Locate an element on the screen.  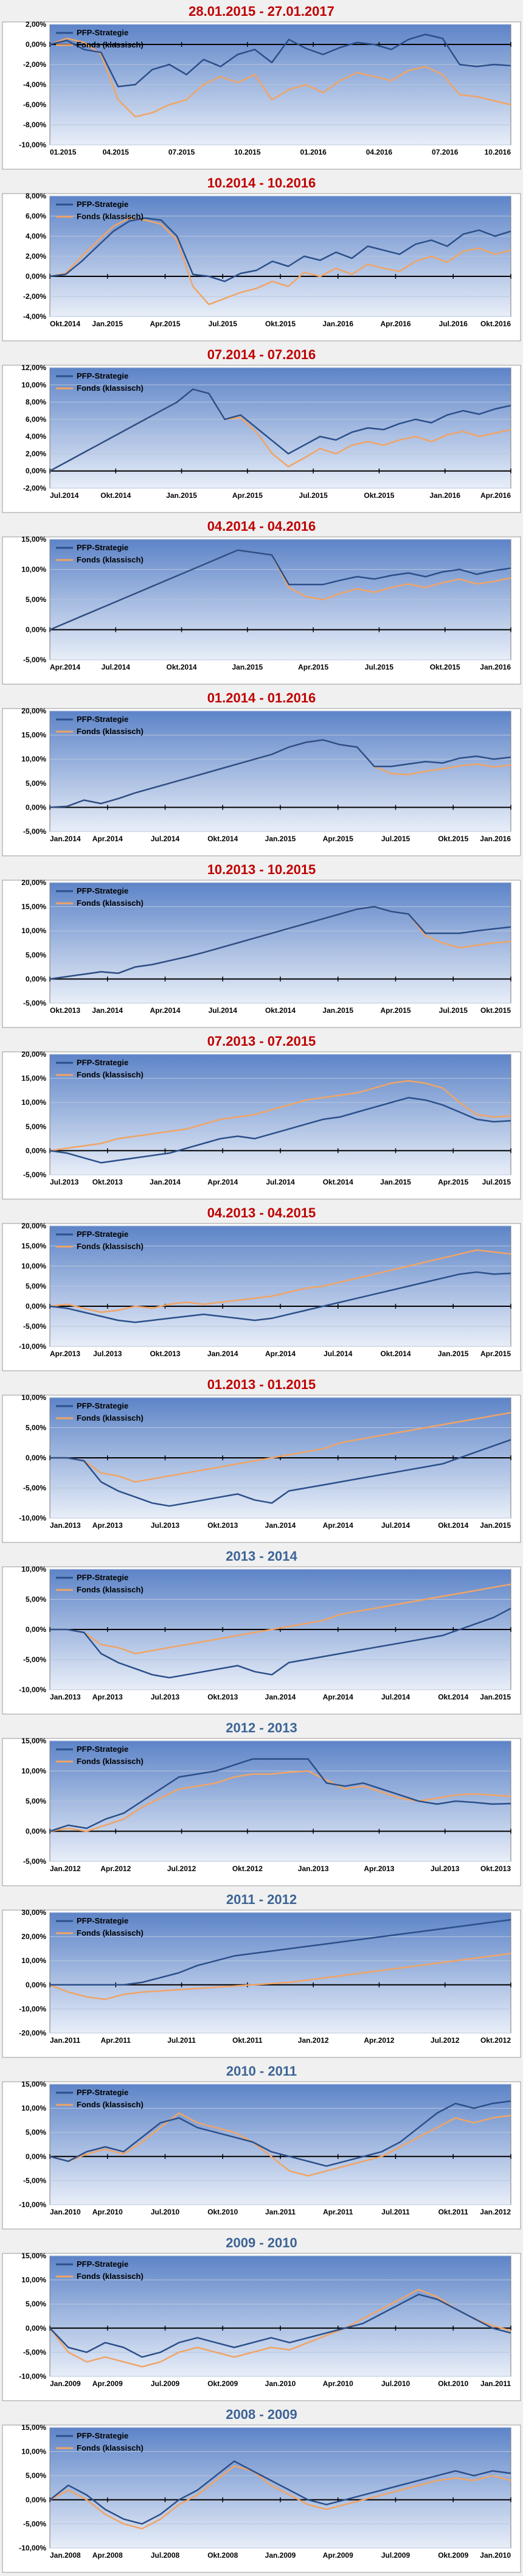
x-tick-label: Okt.2010 is located at coordinates (223, 2212).